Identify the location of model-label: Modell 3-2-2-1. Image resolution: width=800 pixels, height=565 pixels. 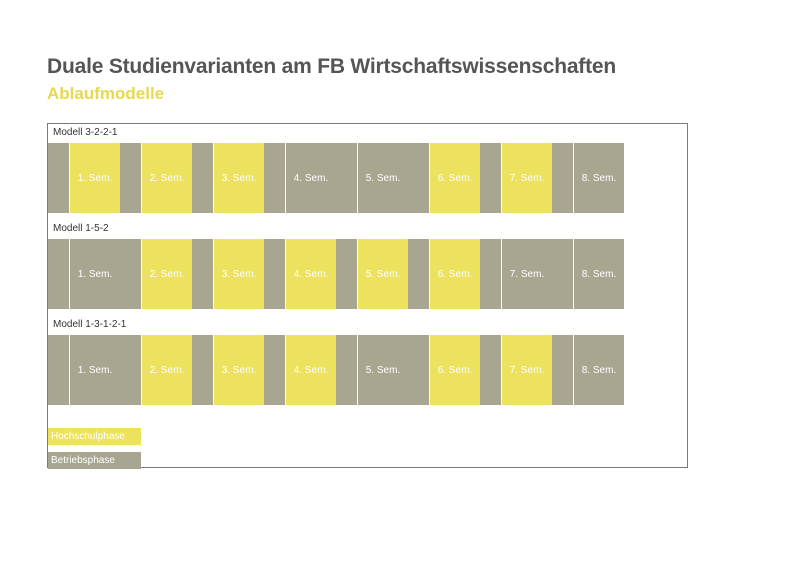
(85, 132).